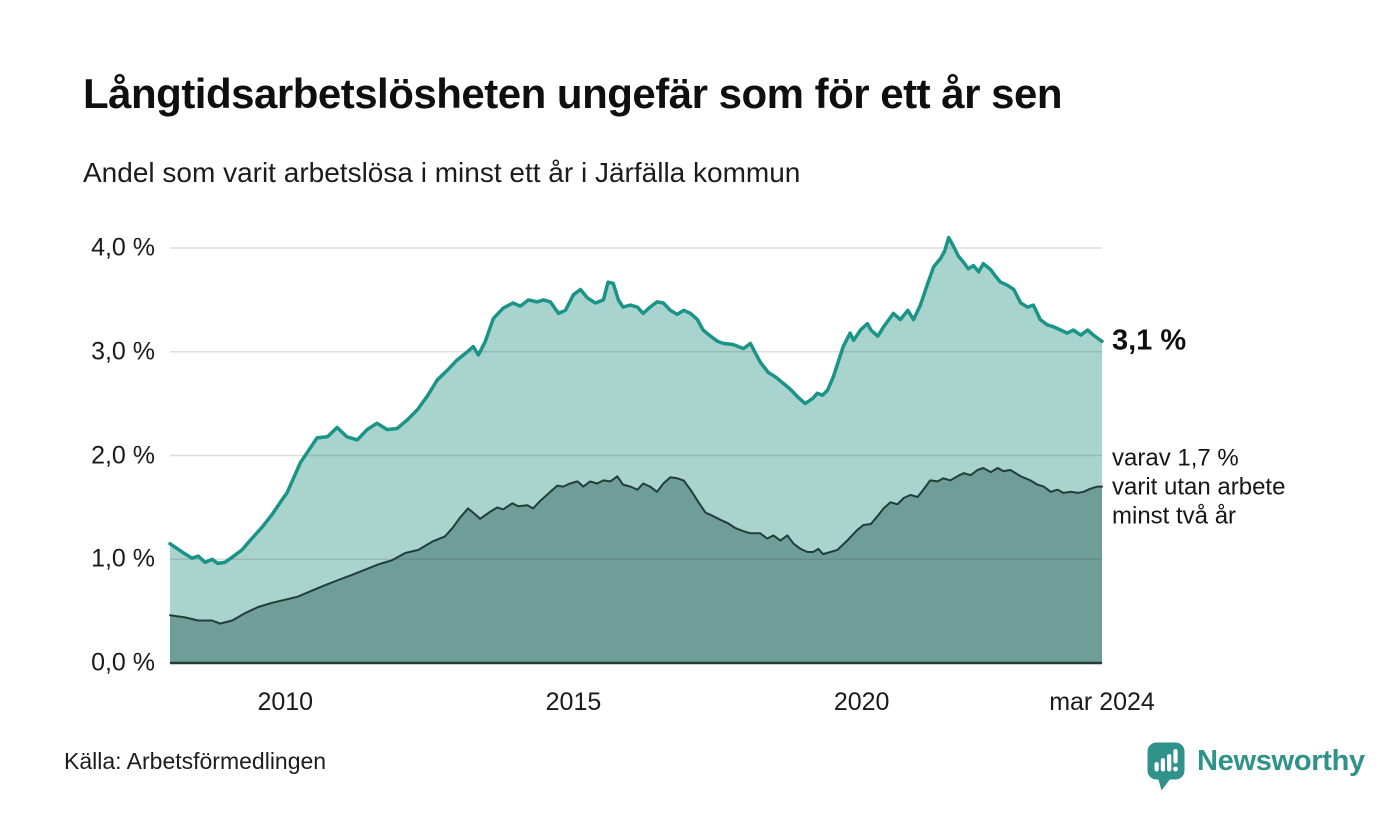  What do you see at coordinates (285, 702) in the screenshot?
I see `x-axis-tick-label: 2010` at bounding box center [285, 702].